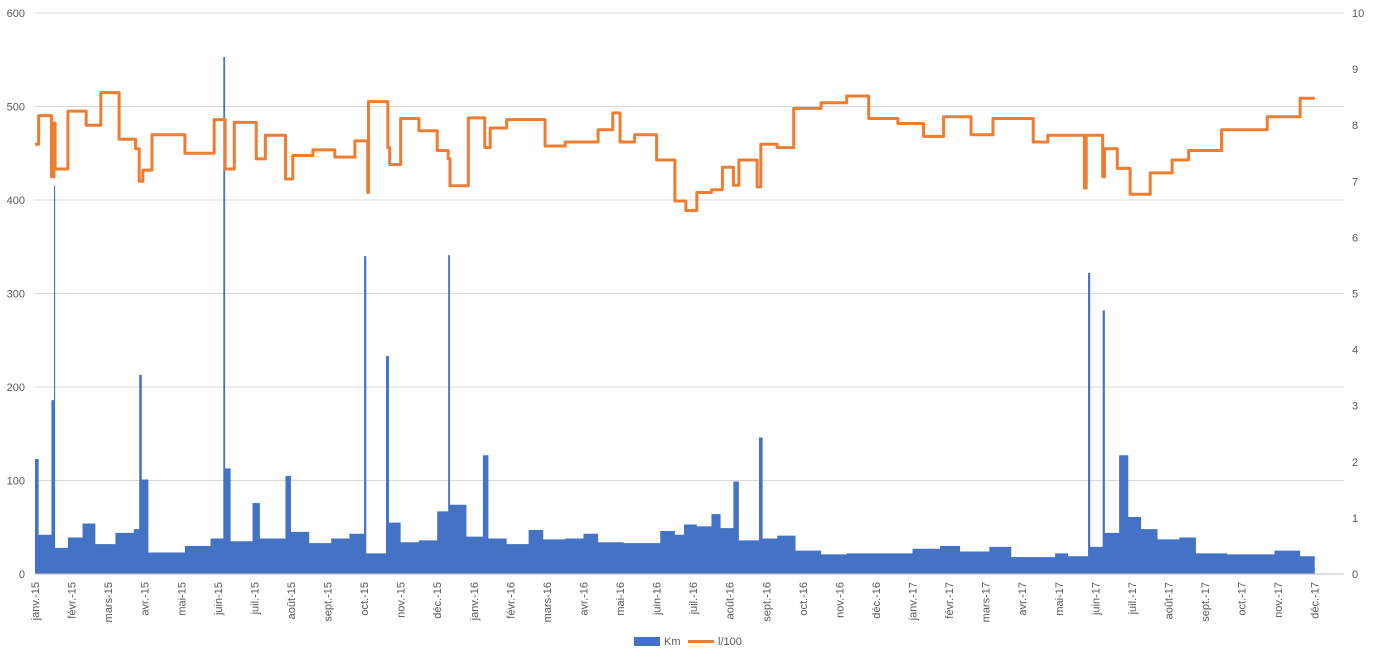  I want to click on x-tick-label: févr.-16, so click(511, 600).